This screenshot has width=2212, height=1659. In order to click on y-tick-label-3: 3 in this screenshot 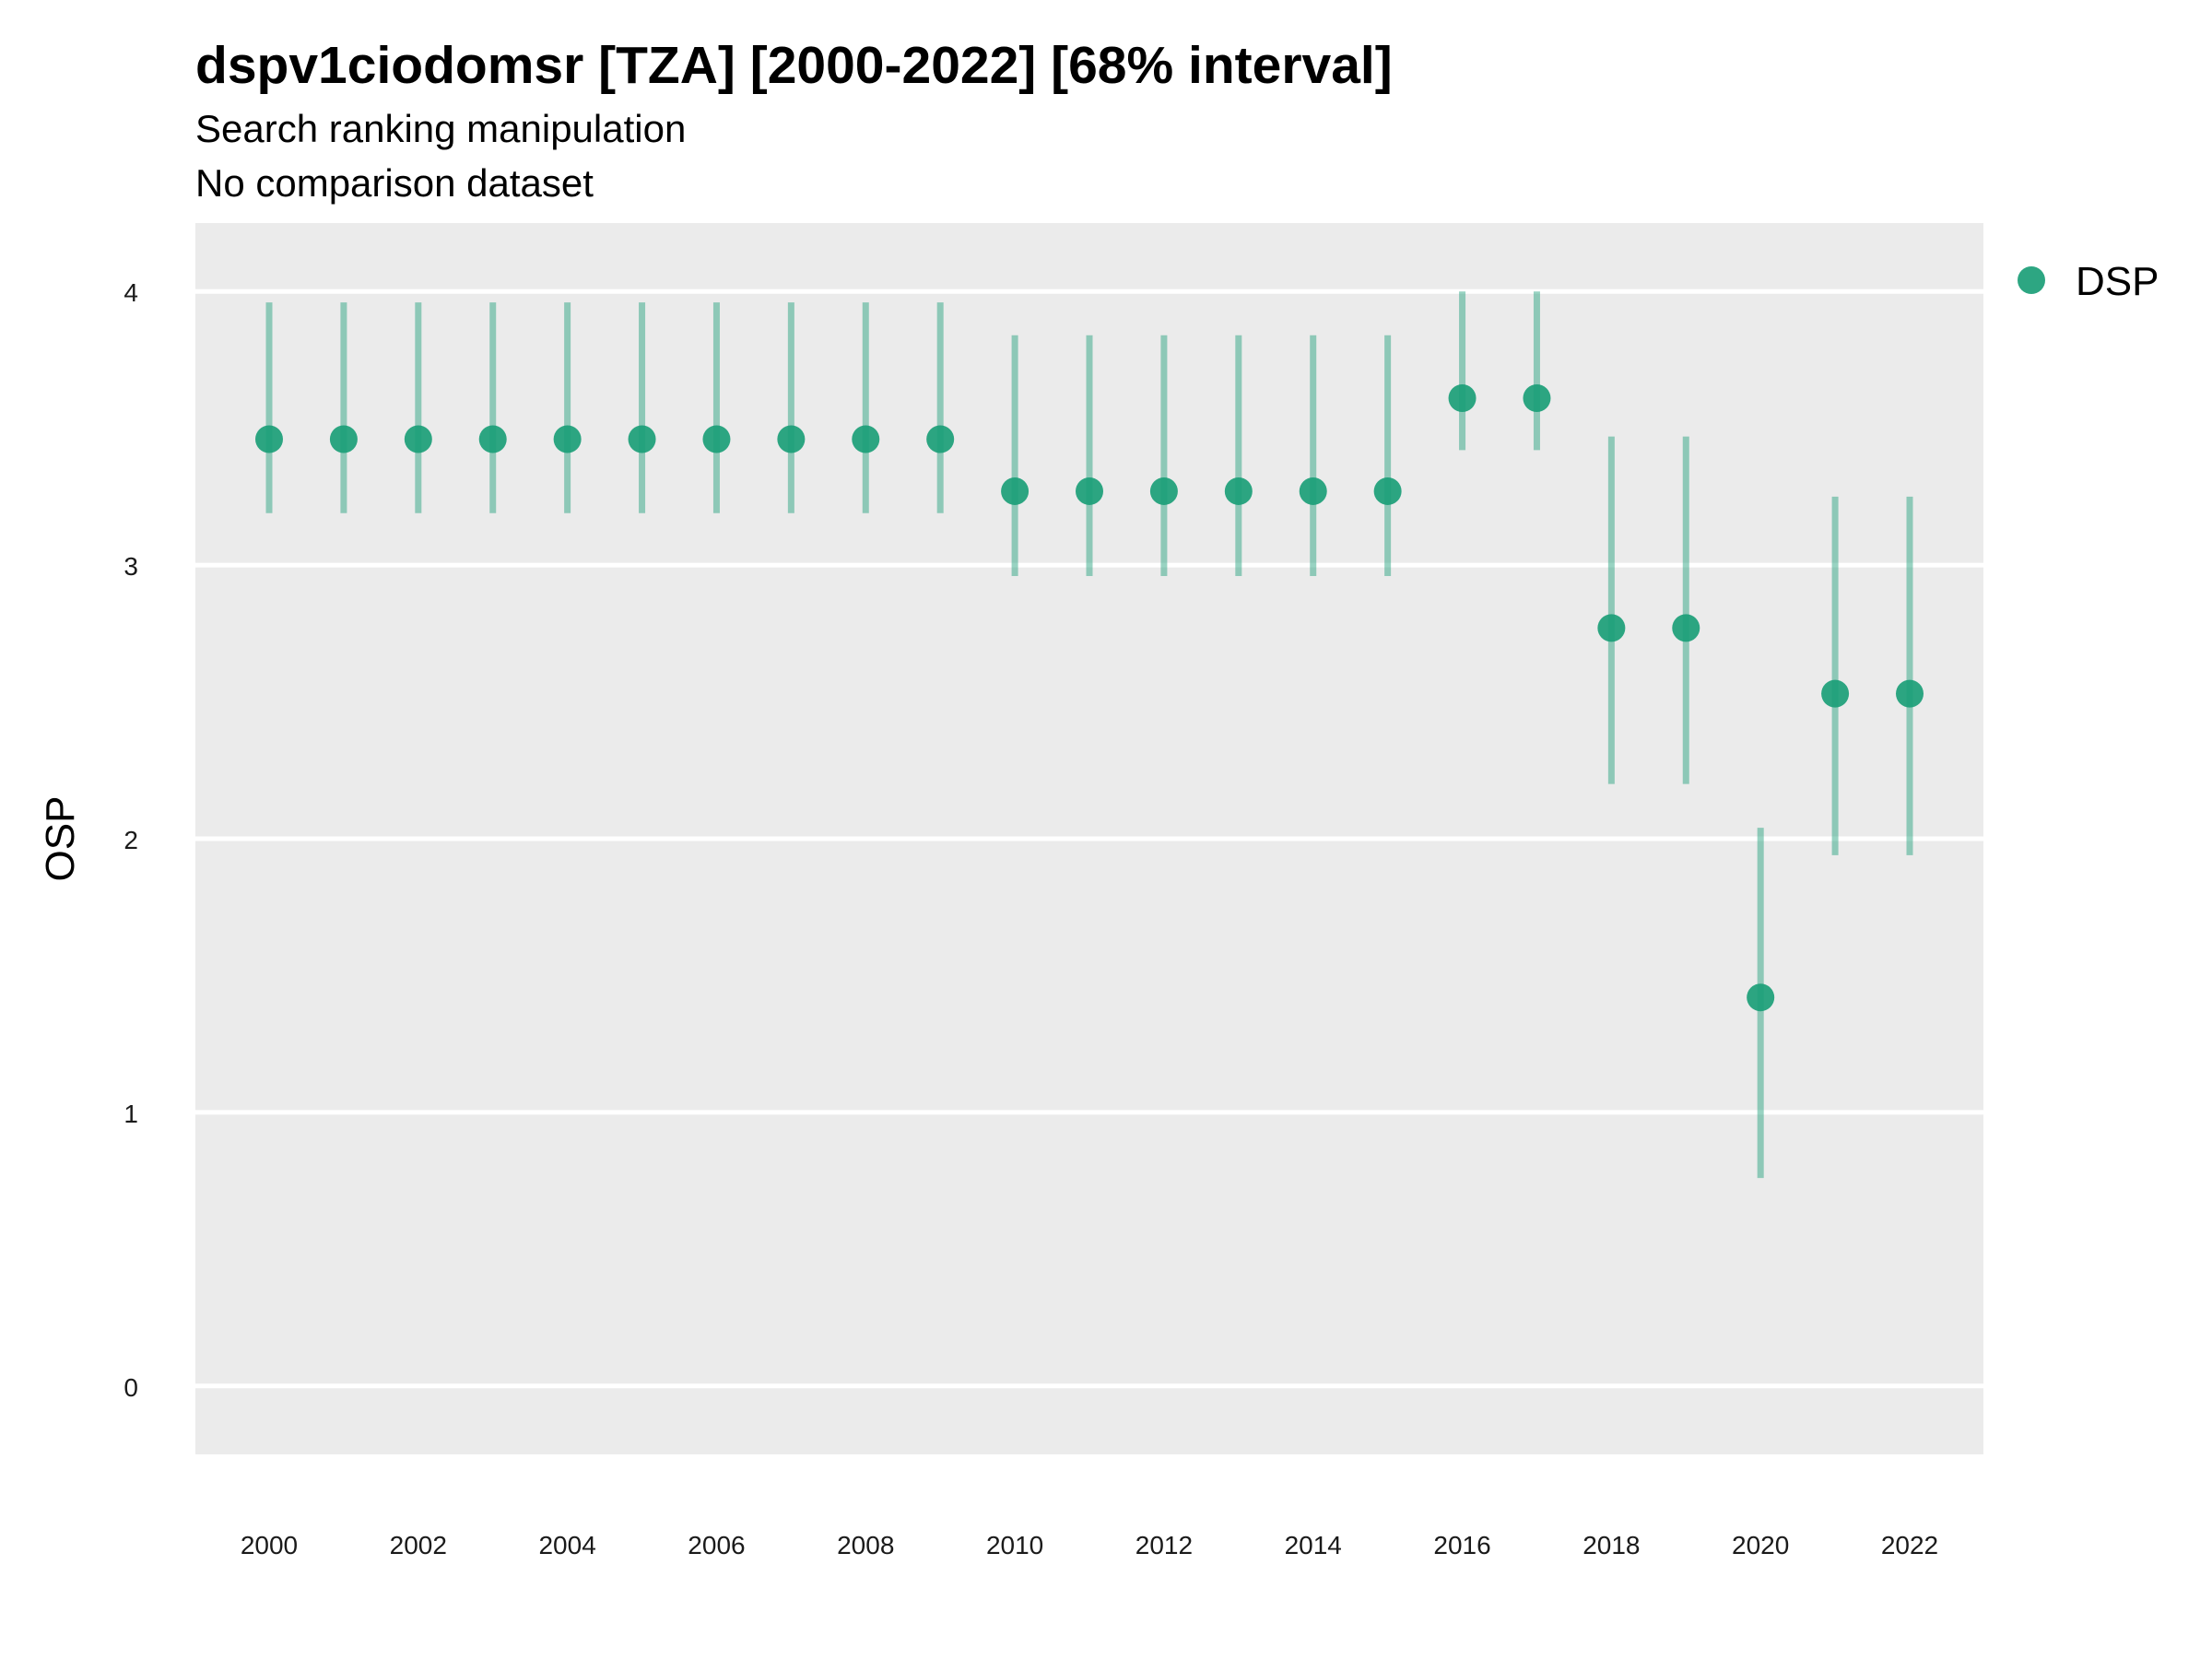, I will do `click(131, 566)`.